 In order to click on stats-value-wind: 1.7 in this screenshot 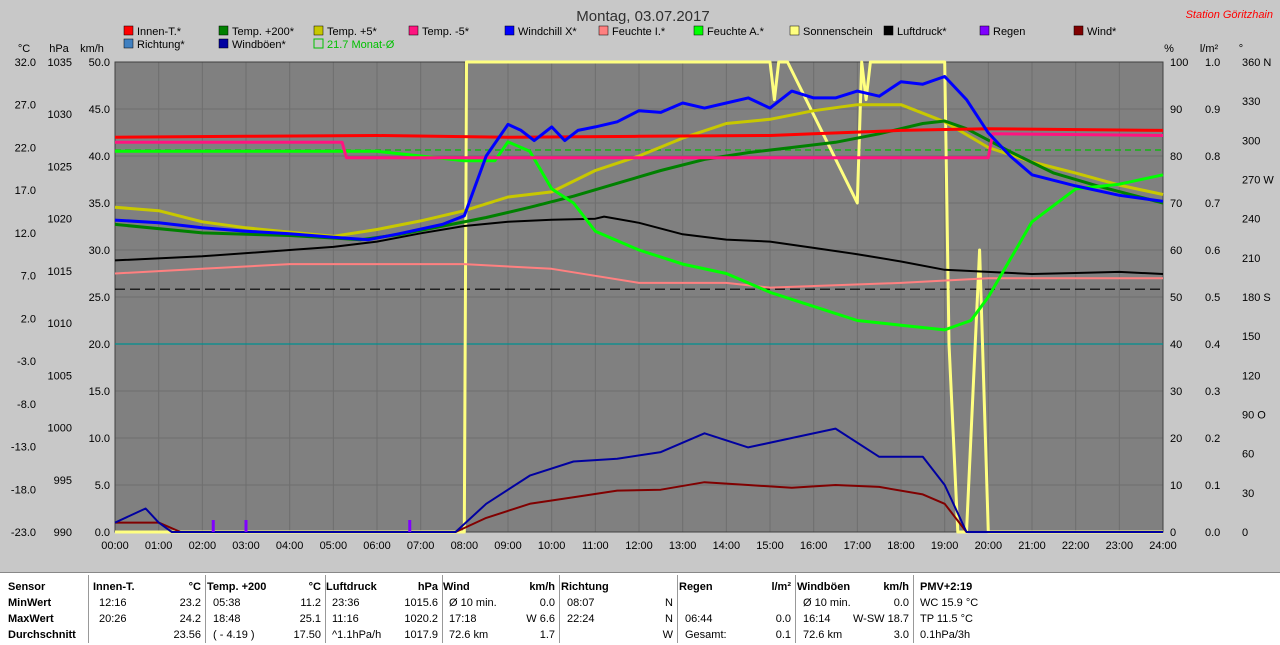, I will do `click(547, 635)`.